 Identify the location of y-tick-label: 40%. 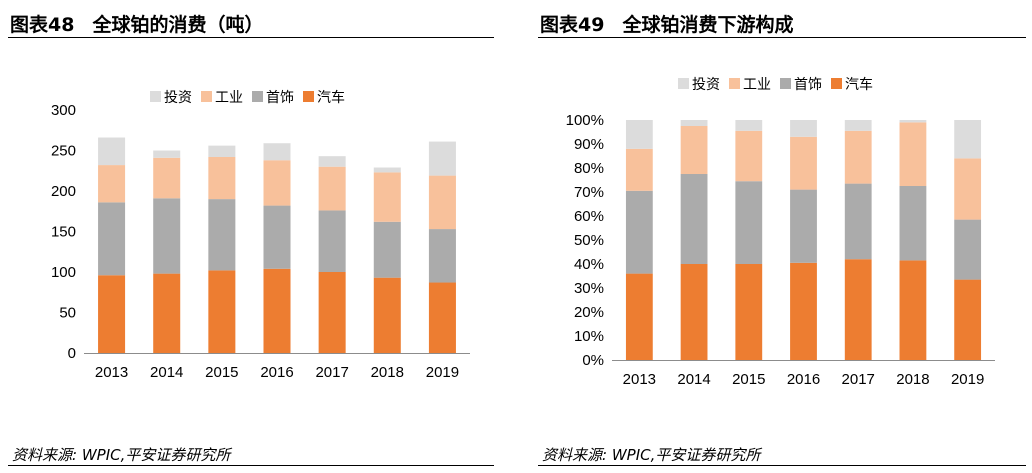
(589, 264).